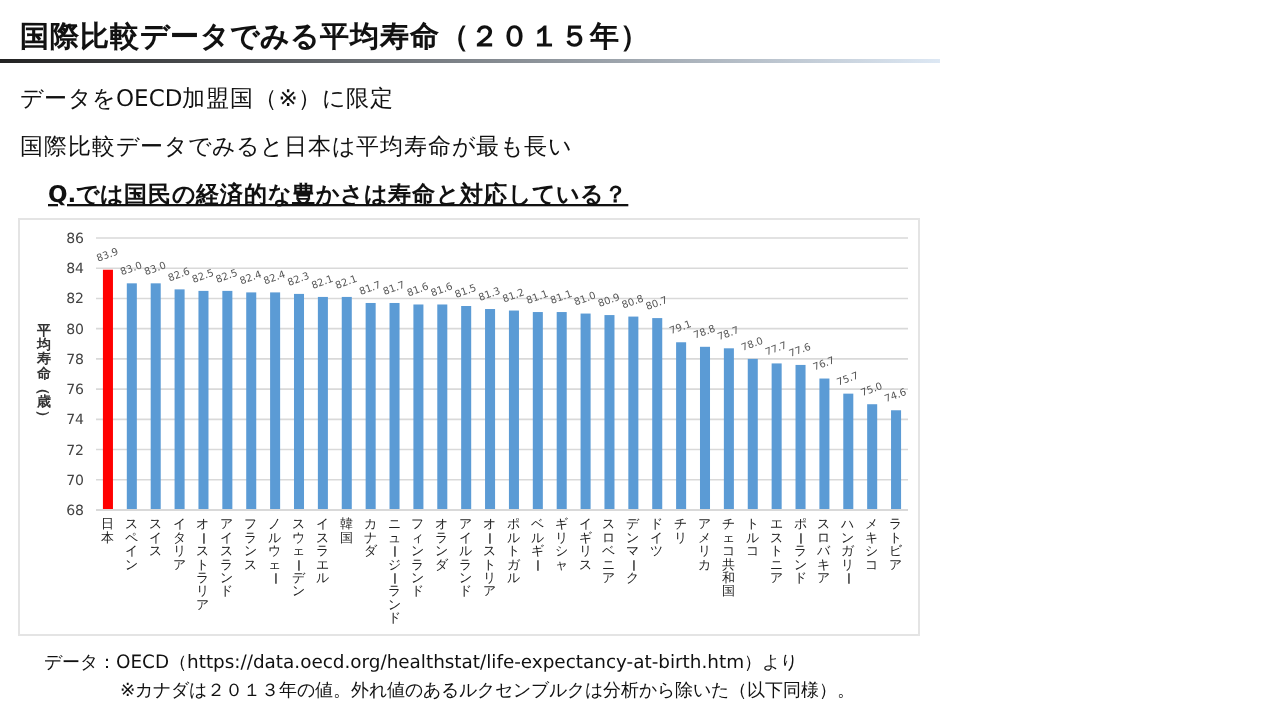 Image resolution: width=1280 pixels, height=722 pixels. I want to click on text: データ：OECD（https://data.oecd.org/healthstat/life-expectancy-at-birth.htm）より, so click(421, 663).